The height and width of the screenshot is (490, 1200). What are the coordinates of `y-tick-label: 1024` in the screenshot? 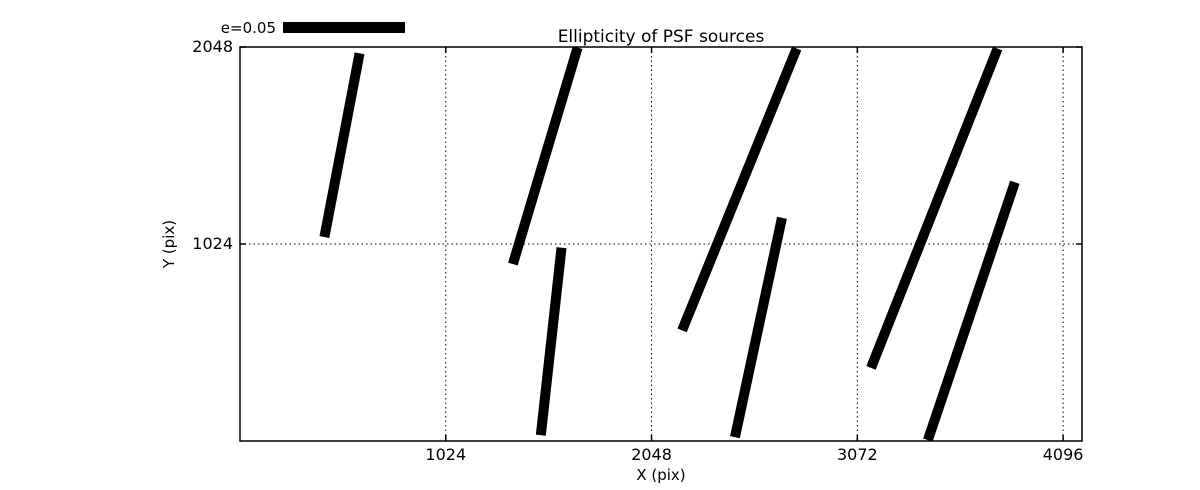 It's located at (212, 243).